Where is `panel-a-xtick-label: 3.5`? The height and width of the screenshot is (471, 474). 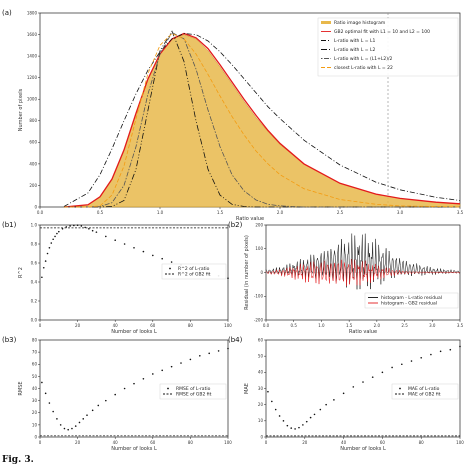
panel-a-xtick-label: 3.5 is located at coordinates (460, 212).